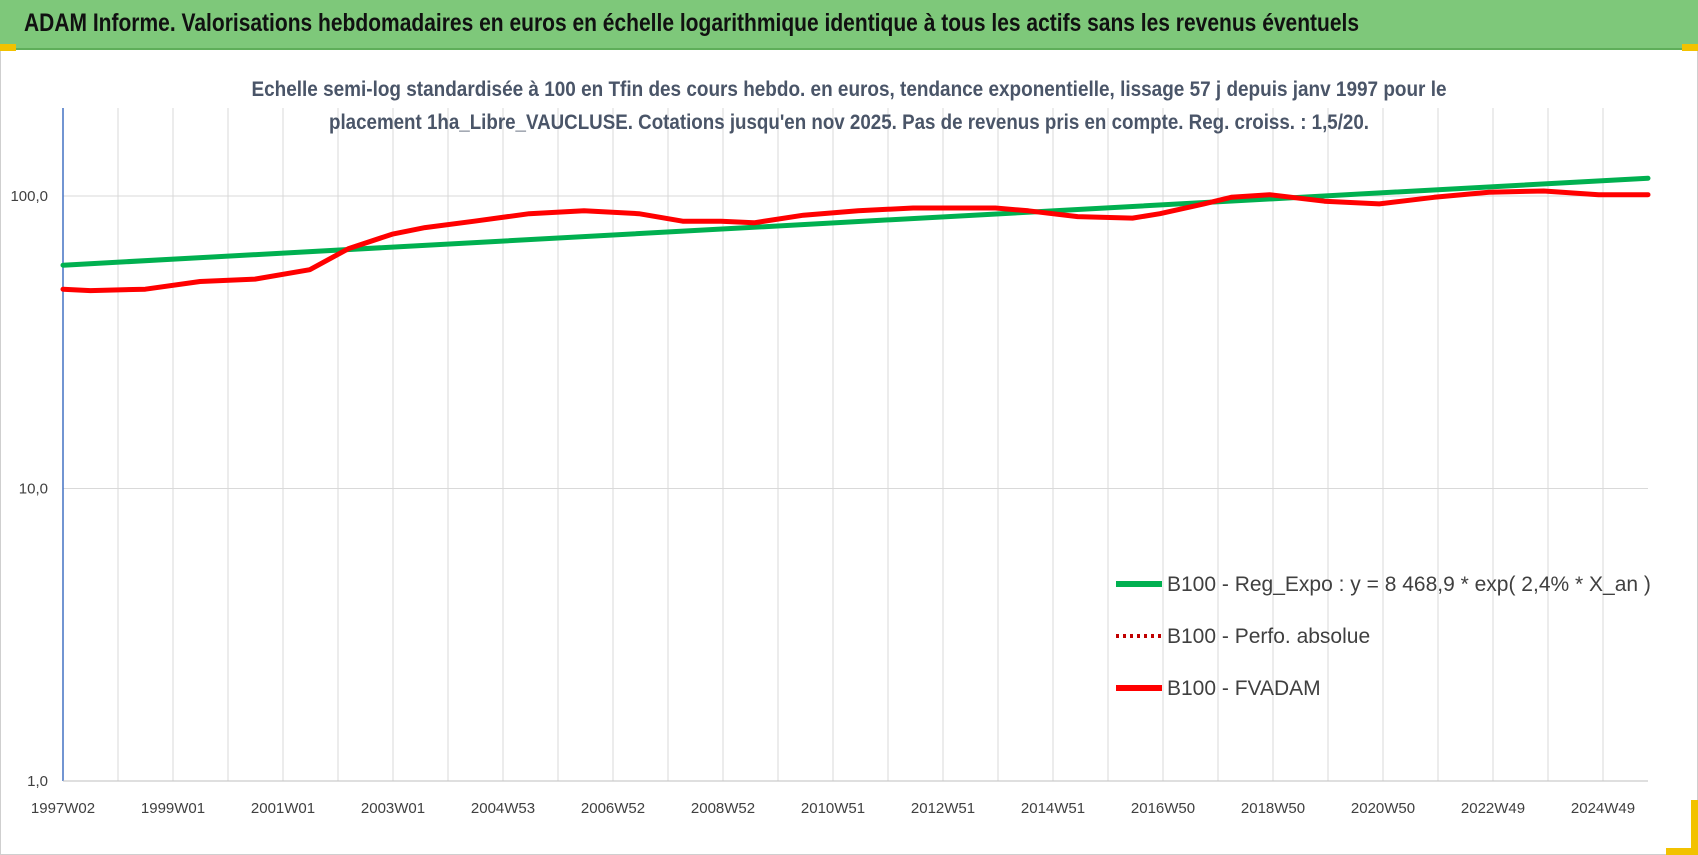 The height and width of the screenshot is (855, 1698). Describe the element at coordinates (33, 489) in the screenshot. I see `y-tick-label: 10,0` at that location.